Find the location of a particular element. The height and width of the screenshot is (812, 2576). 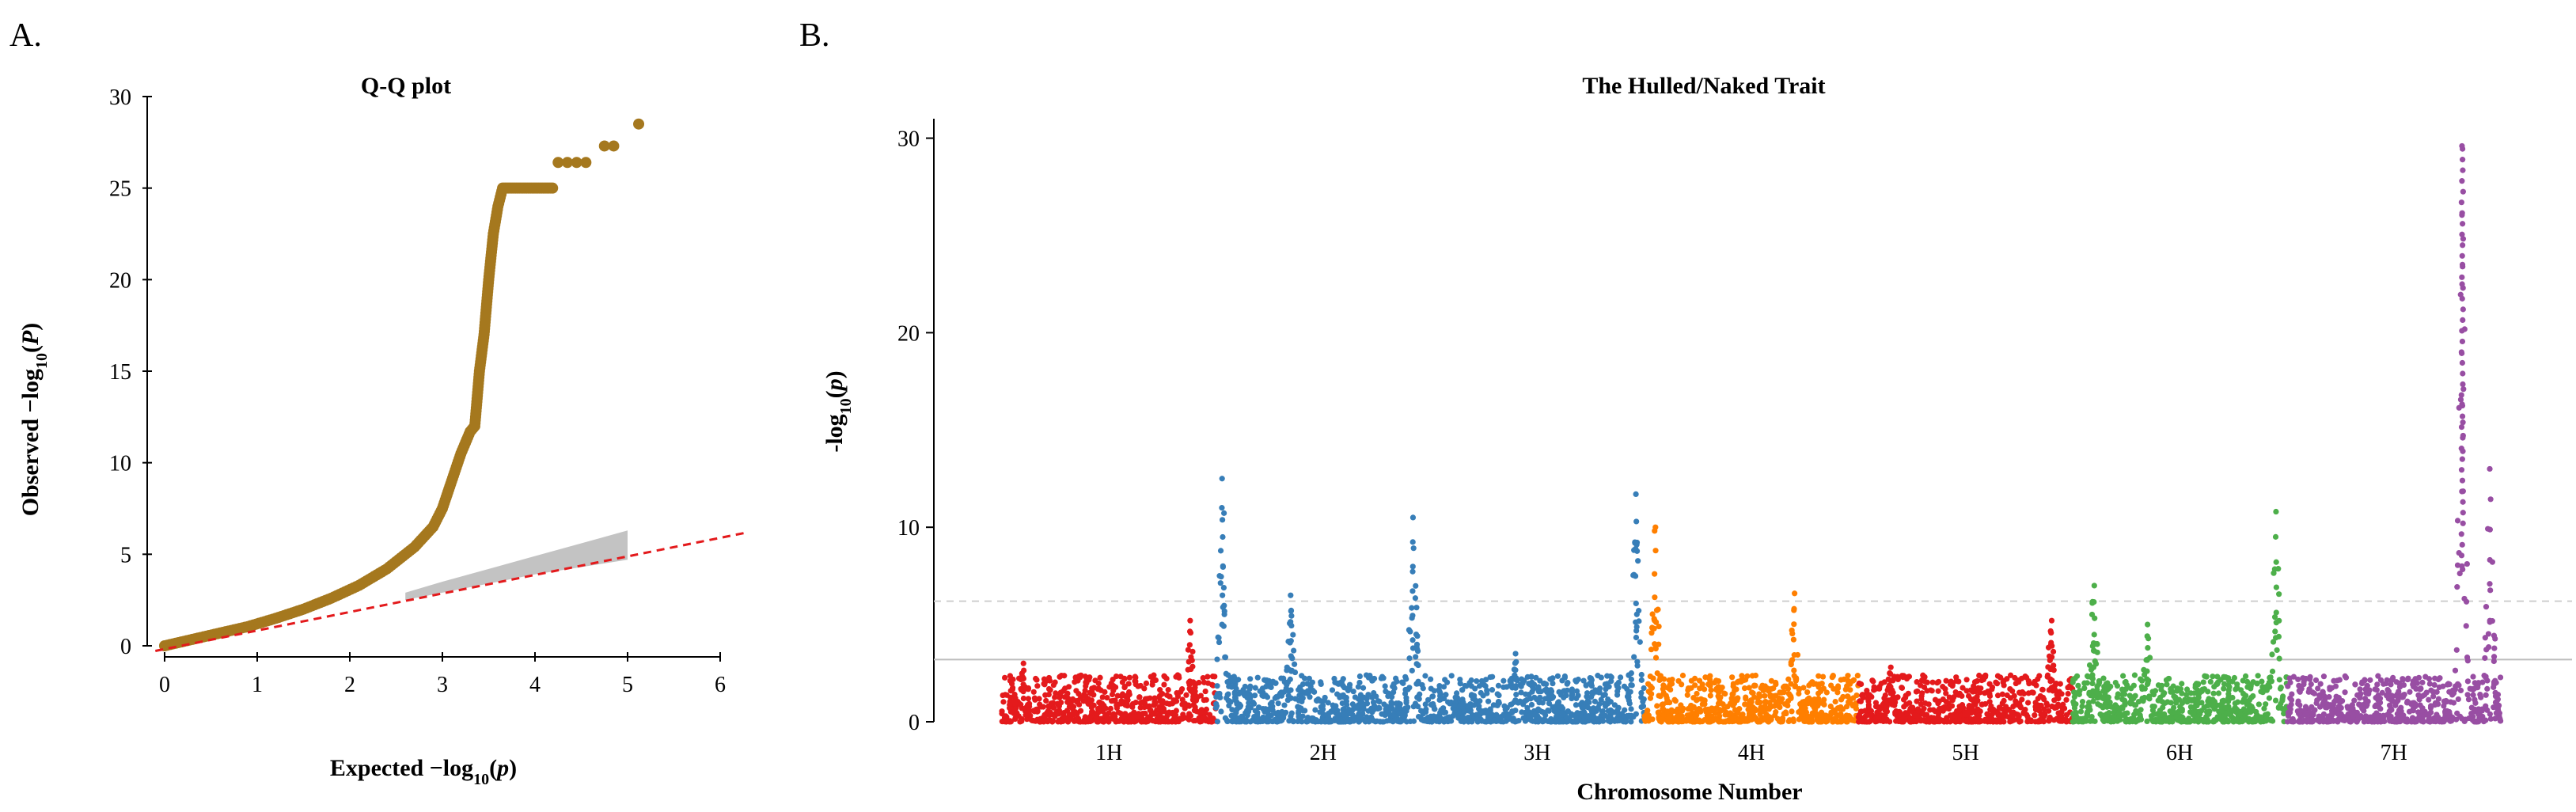

qq-xtick-label: 0 is located at coordinates (164, 685).